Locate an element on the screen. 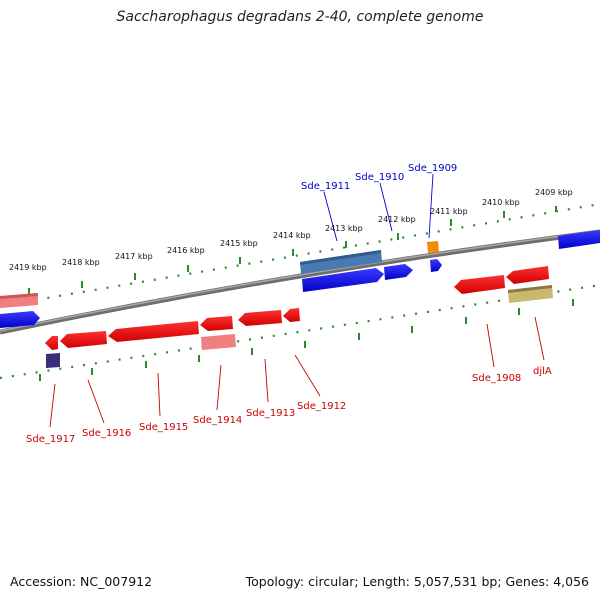 The width and height of the screenshot is (600, 600). gene-label-sde-1917: Sde_1917 is located at coordinates (50, 439).